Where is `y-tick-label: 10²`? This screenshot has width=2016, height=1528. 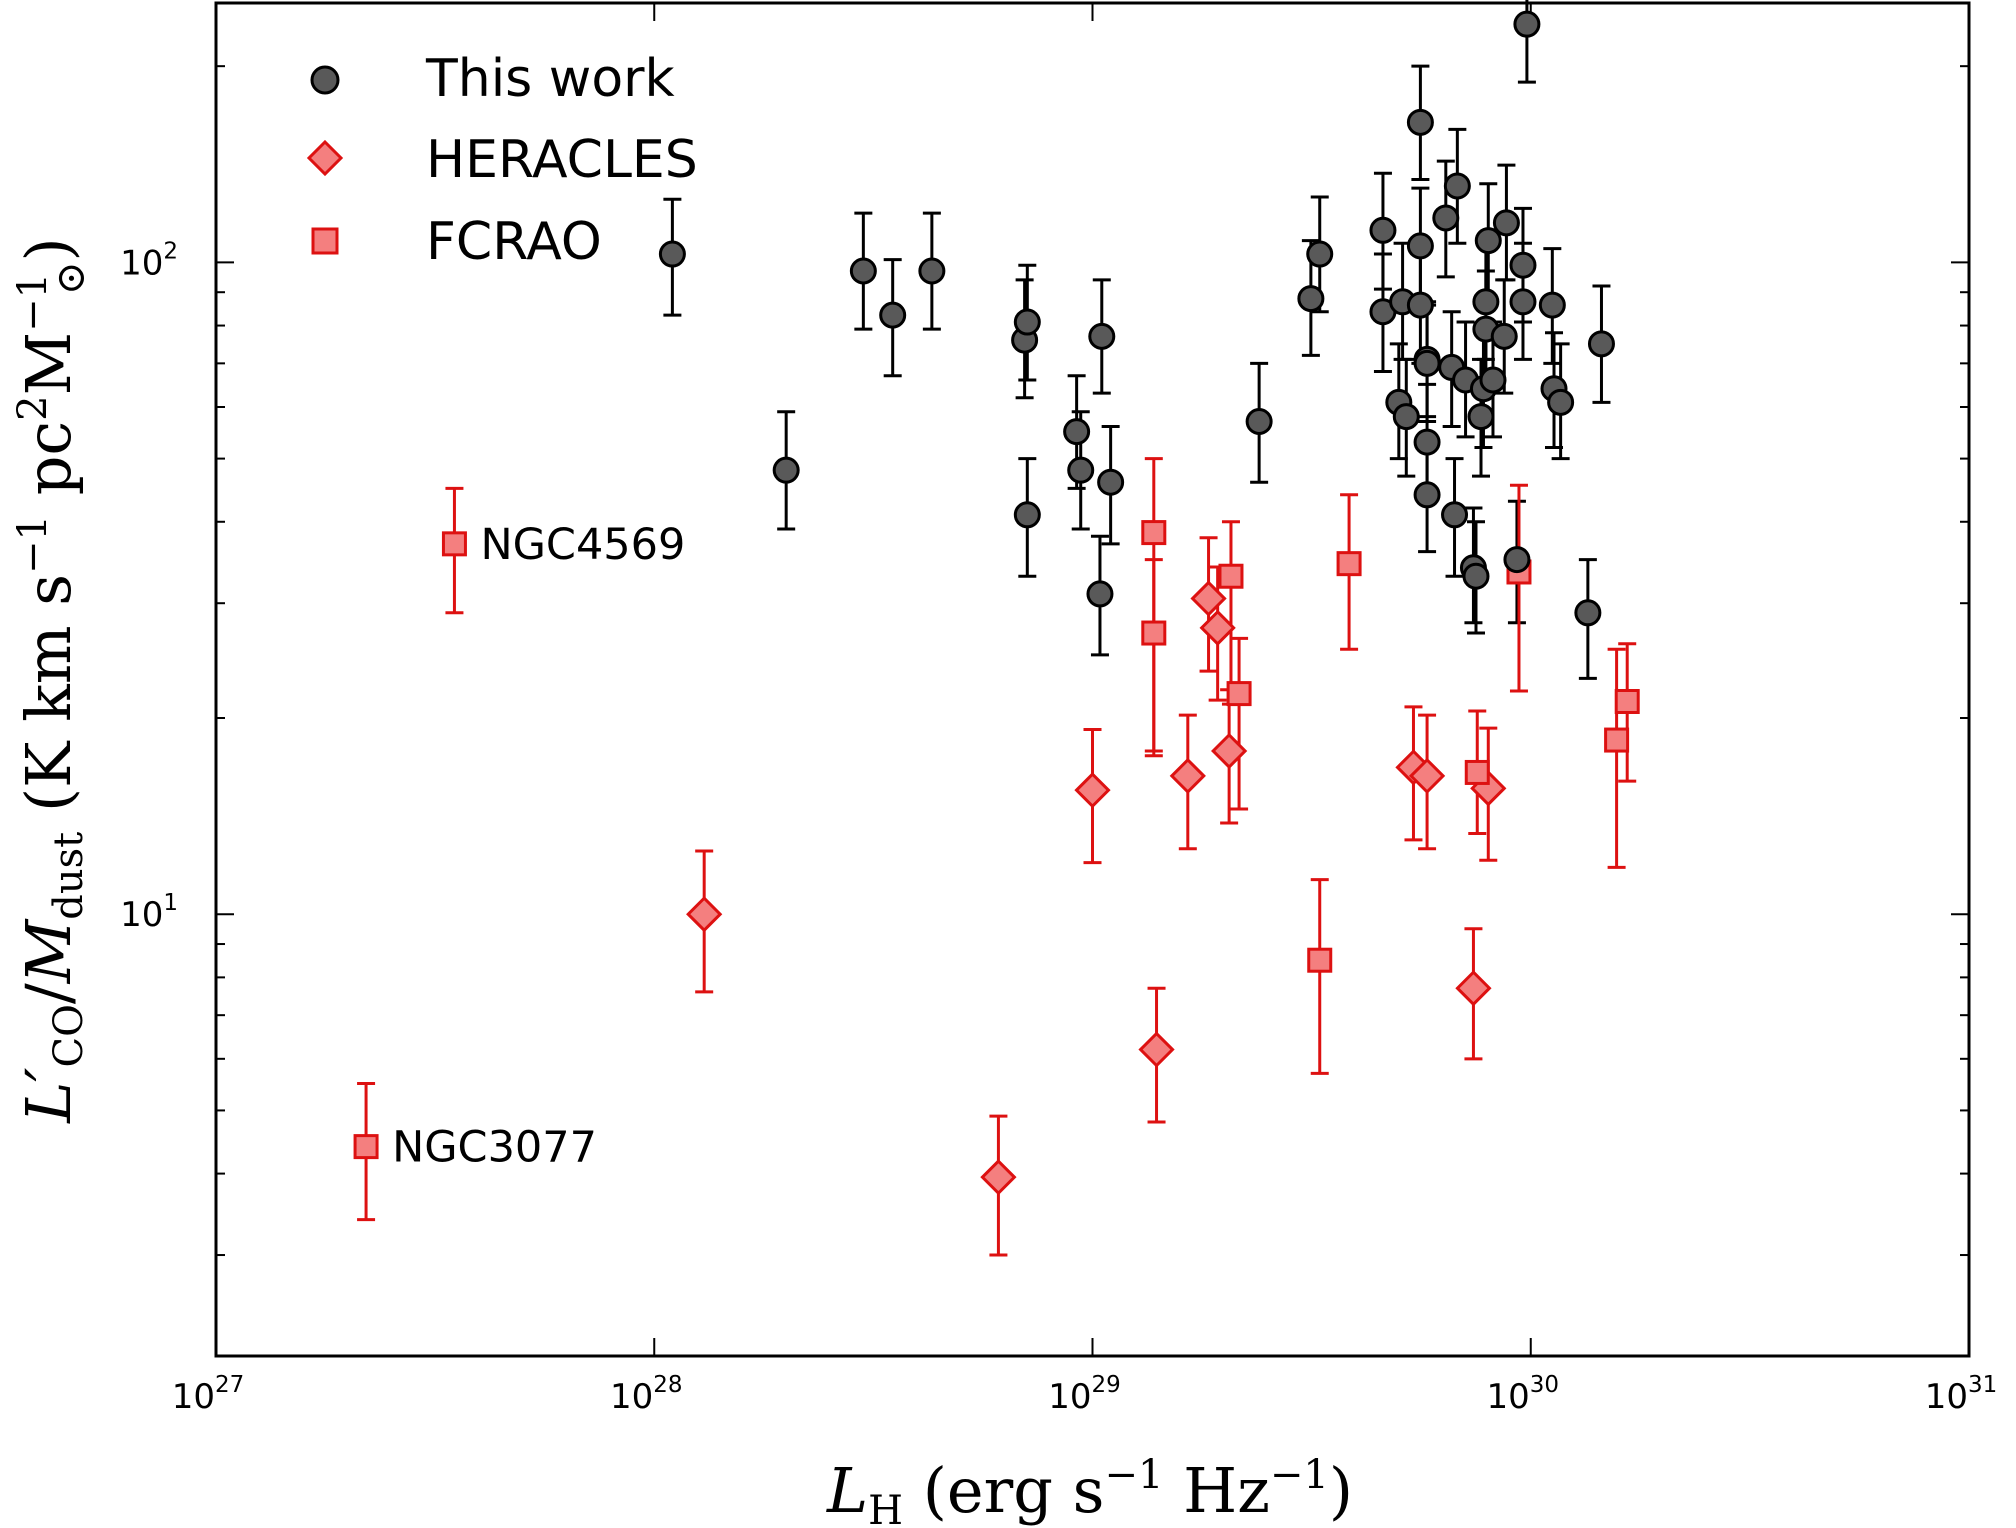 y-tick-label: 10² is located at coordinates (149, 260).